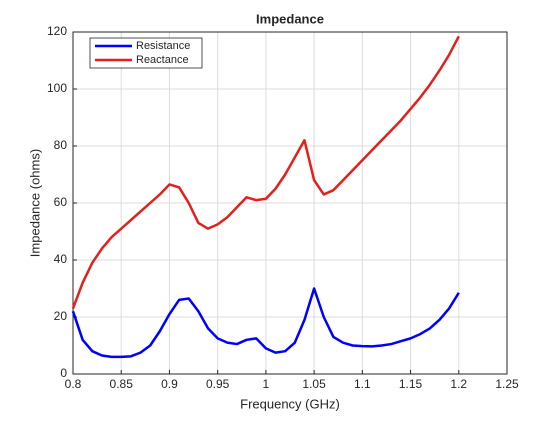 This screenshot has width=560, height=425. I want to click on x-tick-label: 0.8, so click(73, 384).